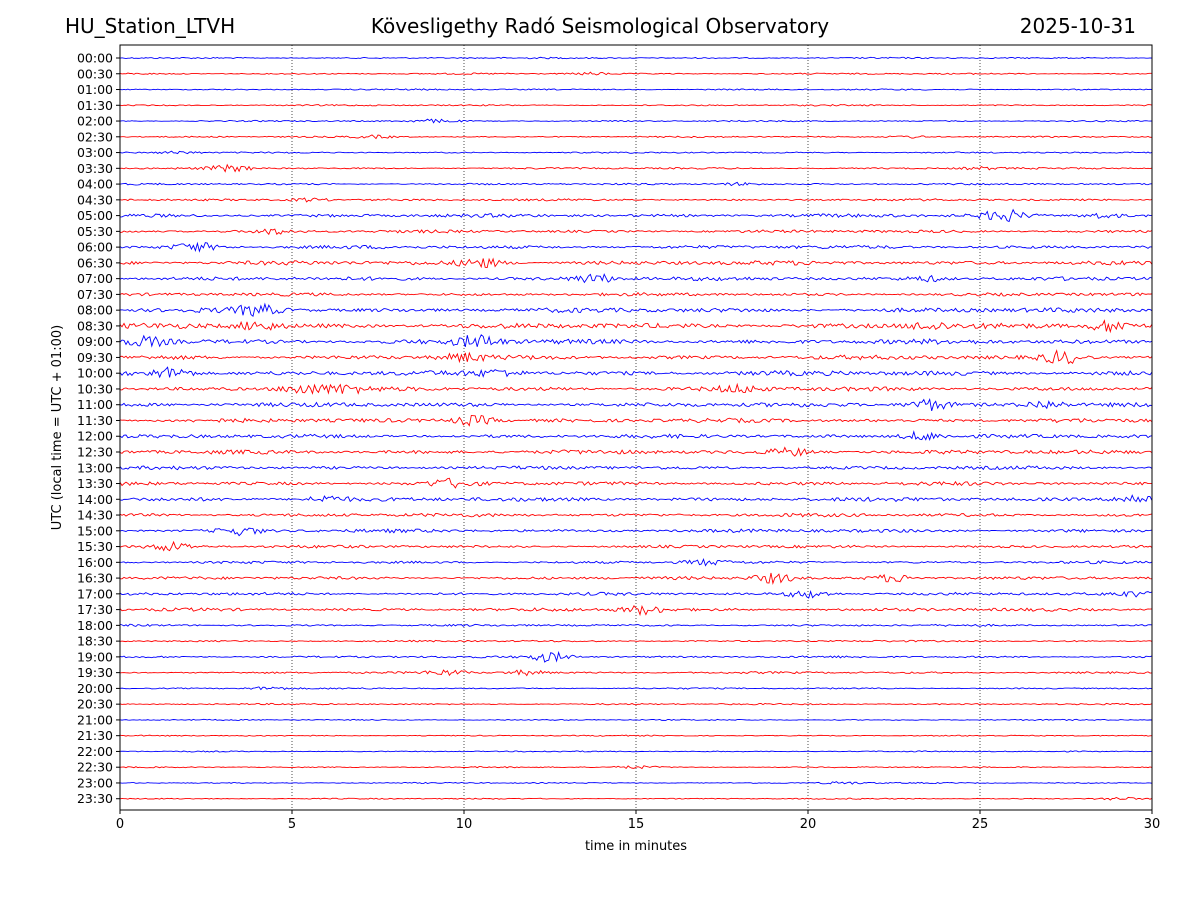  What do you see at coordinates (636, 656) in the screenshot?
I see `trace-1900` at bounding box center [636, 656].